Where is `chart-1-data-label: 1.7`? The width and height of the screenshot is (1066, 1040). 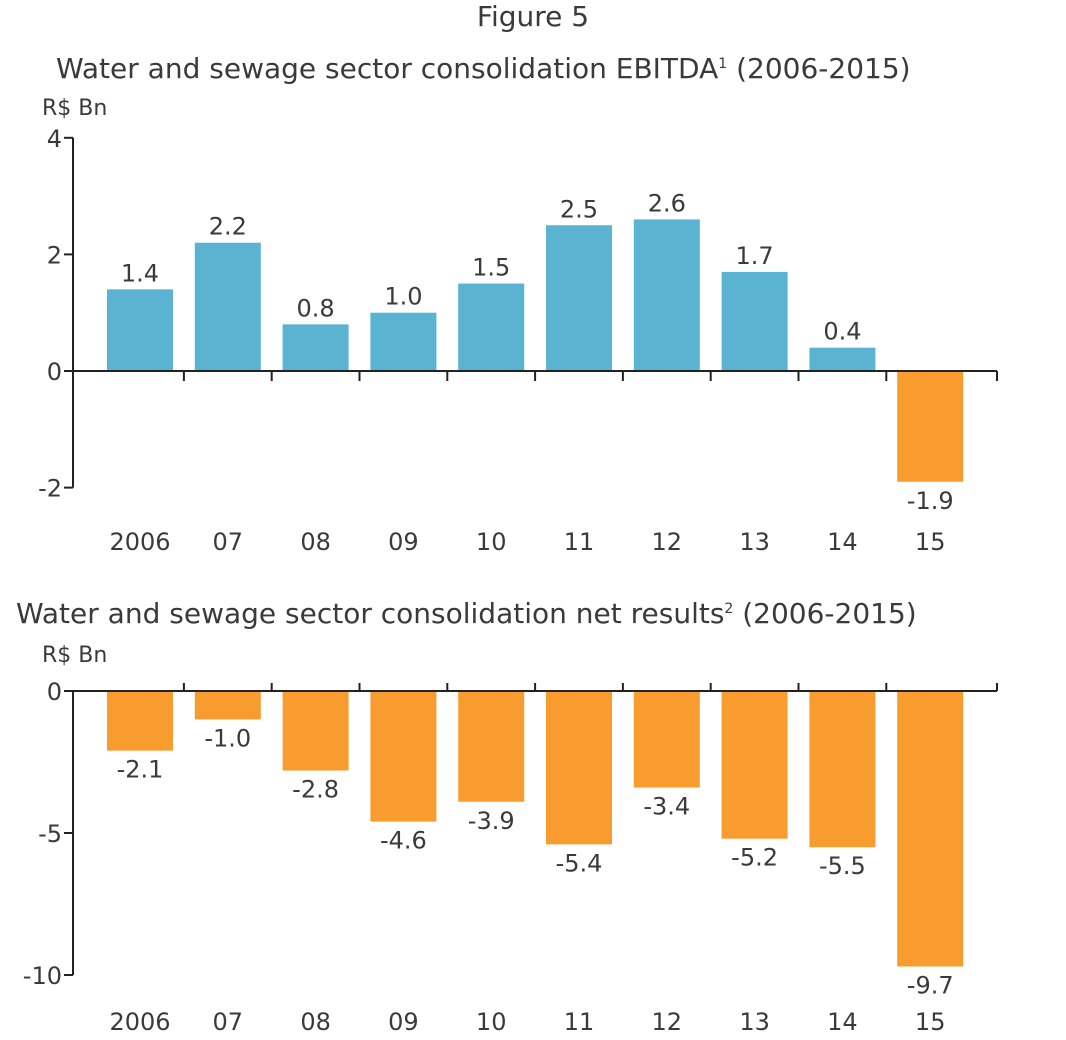
chart-1-data-label: 1.7 is located at coordinates (755, 256).